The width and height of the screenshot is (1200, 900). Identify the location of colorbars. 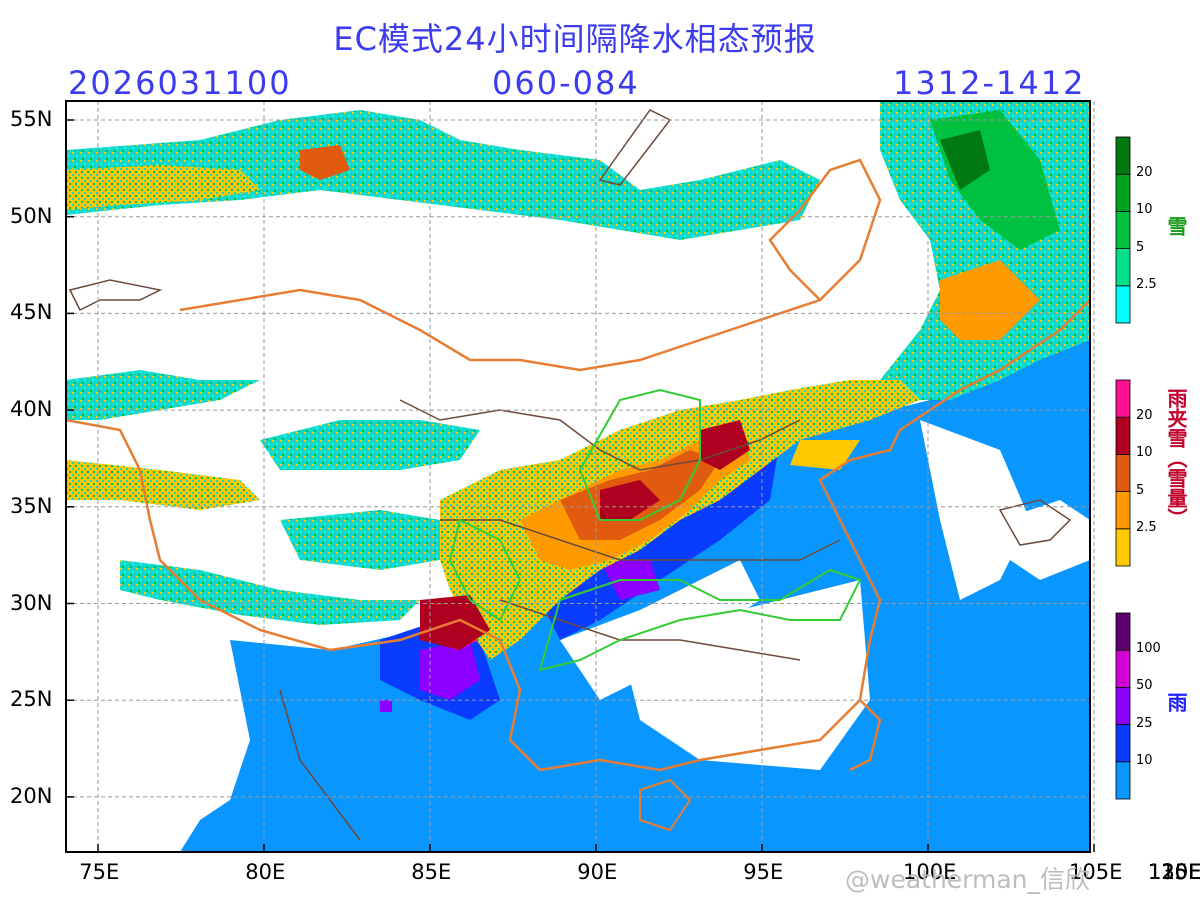
(1123, 468).